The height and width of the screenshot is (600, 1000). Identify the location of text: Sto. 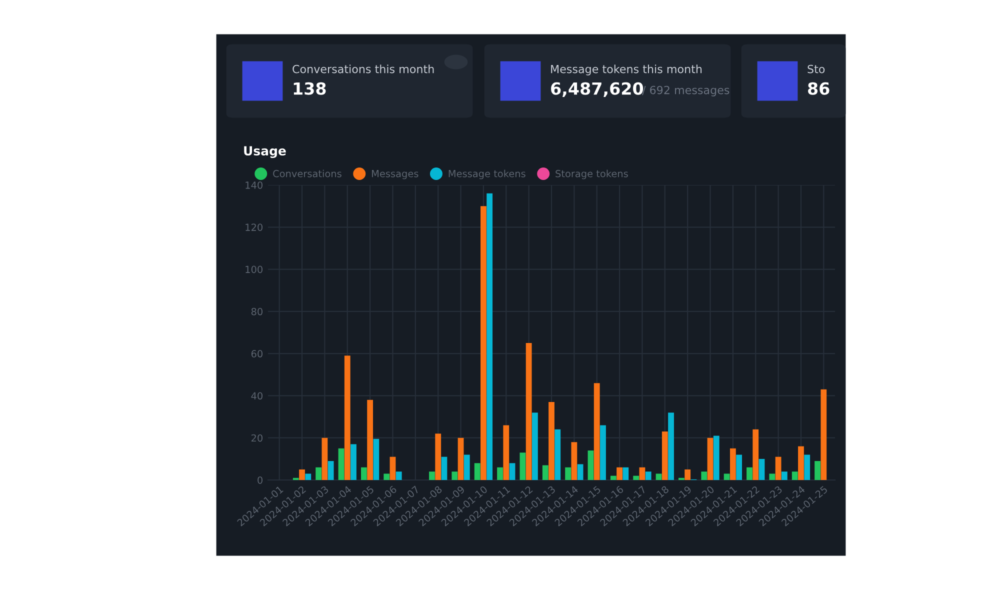
(816, 69).